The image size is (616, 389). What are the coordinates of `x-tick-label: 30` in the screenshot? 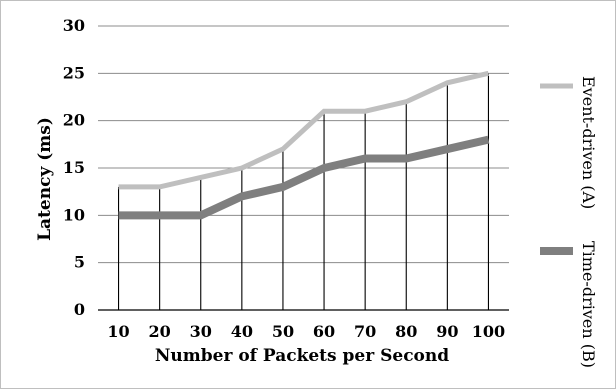 It's located at (201, 331).